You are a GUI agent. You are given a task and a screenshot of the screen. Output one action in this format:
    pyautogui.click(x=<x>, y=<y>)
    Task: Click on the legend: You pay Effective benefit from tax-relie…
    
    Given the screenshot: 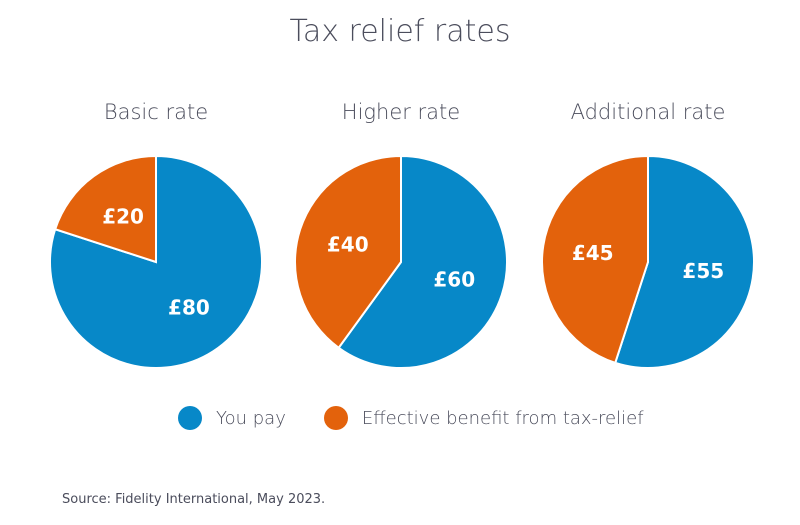 What is the action you would take?
    pyautogui.click(x=430, y=418)
    